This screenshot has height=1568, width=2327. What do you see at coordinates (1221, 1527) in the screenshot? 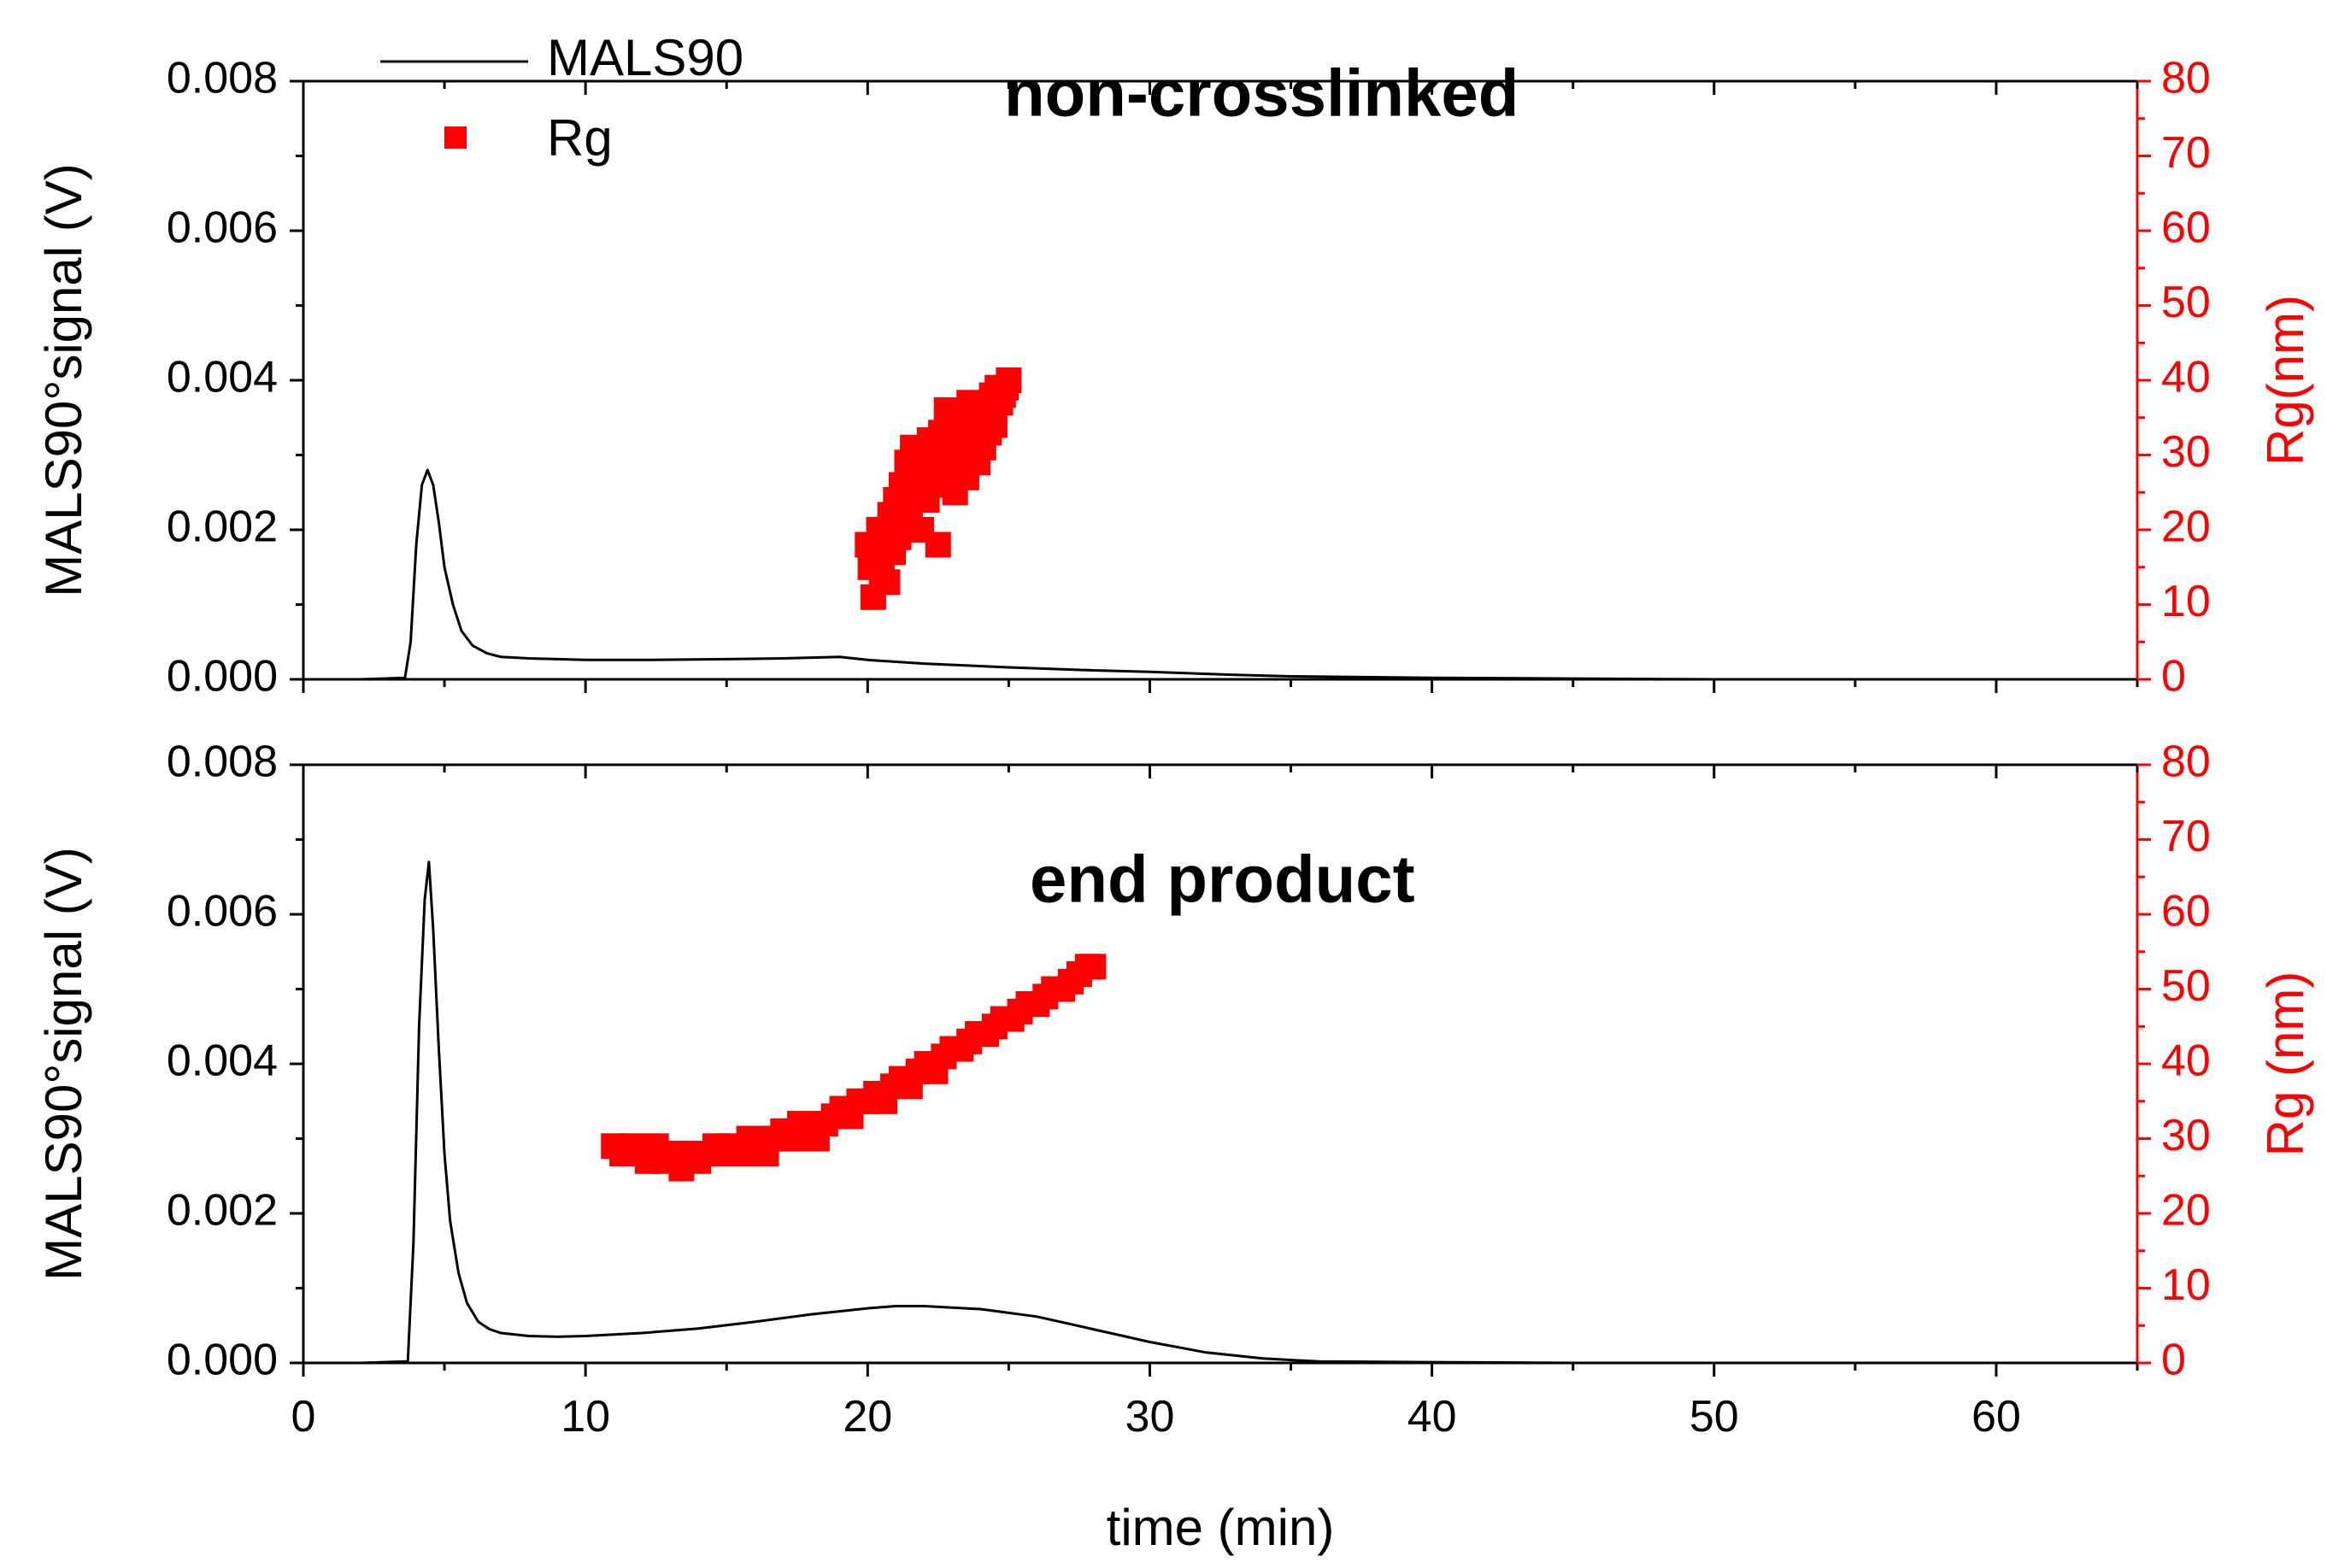
I see `x-axis-title: time (min)` at bounding box center [1221, 1527].